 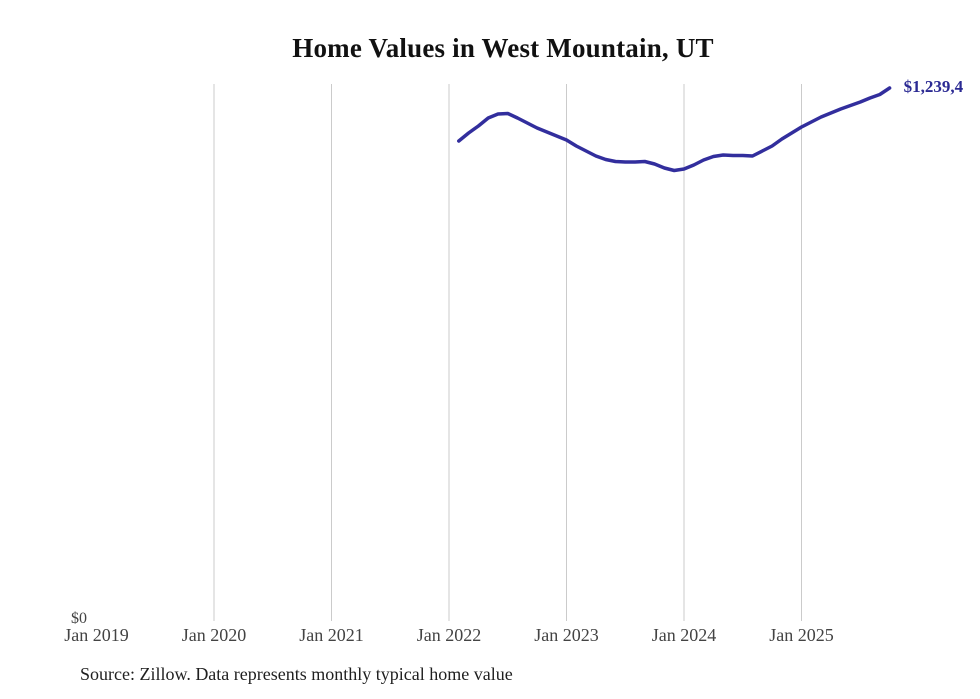 What do you see at coordinates (79, 618) in the screenshot?
I see `y-axis-zero-label: $0` at bounding box center [79, 618].